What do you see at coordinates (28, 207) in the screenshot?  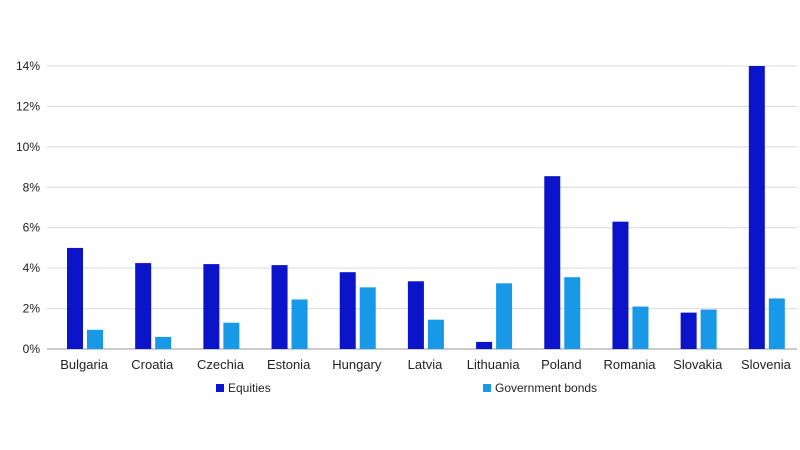 I see `y-axis-tick-labels: 0% 2% 4% 6% 8% 10% 12% 14%` at bounding box center [28, 207].